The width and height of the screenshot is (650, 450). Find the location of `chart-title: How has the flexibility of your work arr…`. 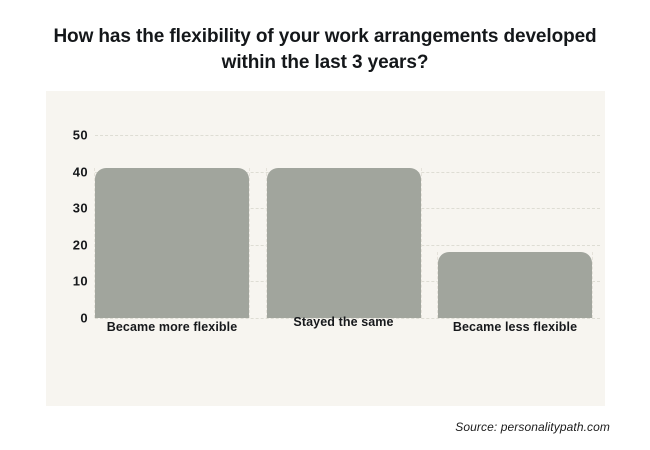

chart-title: How has the flexibility of your work arr… is located at coordinates (325, 50).